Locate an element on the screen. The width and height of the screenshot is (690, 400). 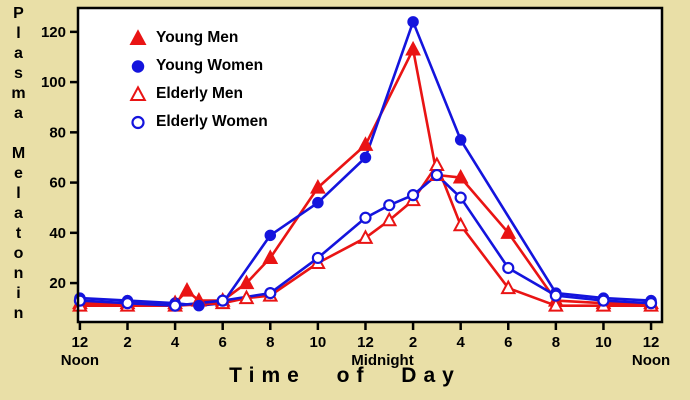
y-axis-title: Plasma Melatonin is located at coordinates (18, 165).